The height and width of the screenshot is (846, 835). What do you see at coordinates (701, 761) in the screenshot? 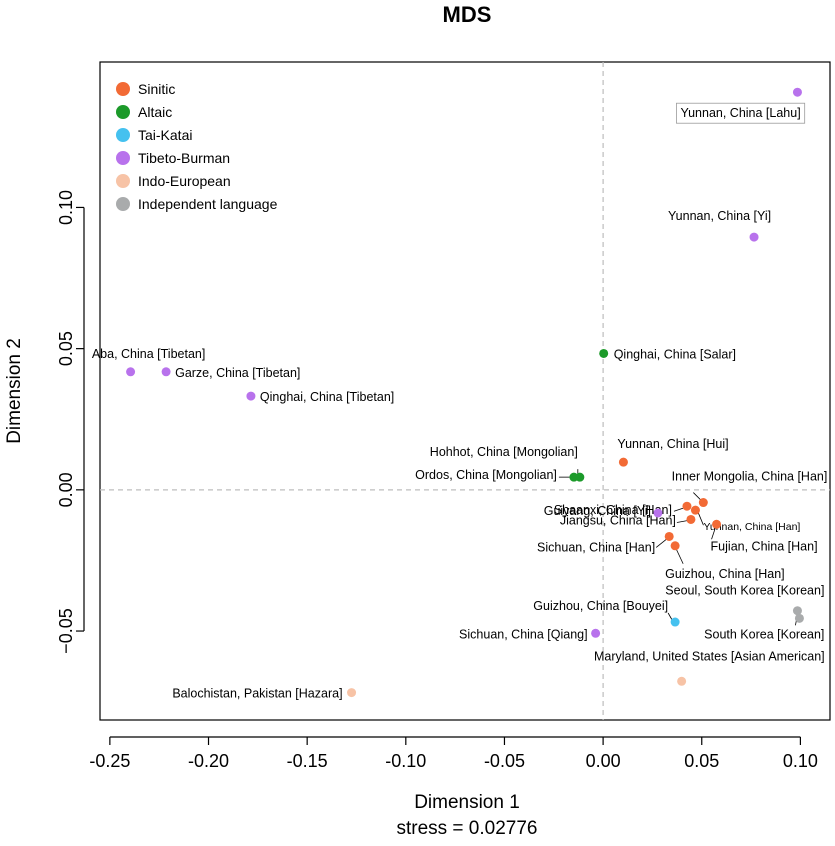
I see `x-tick-label: 0.05` at bounding box center [701, 761].